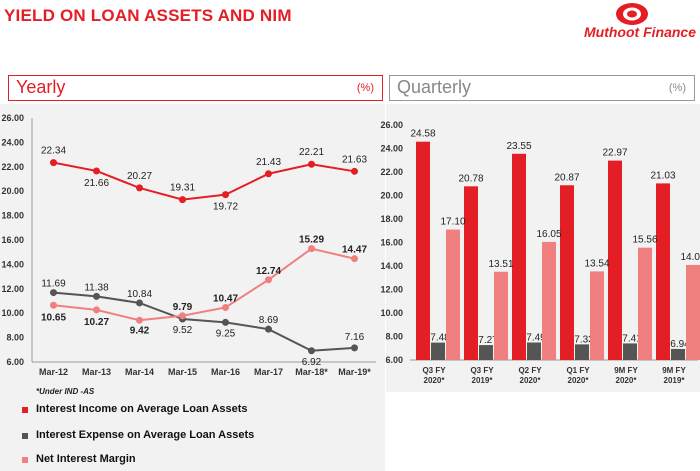  I want to click on quarterly-label: Quarterly, so click(434, 87).